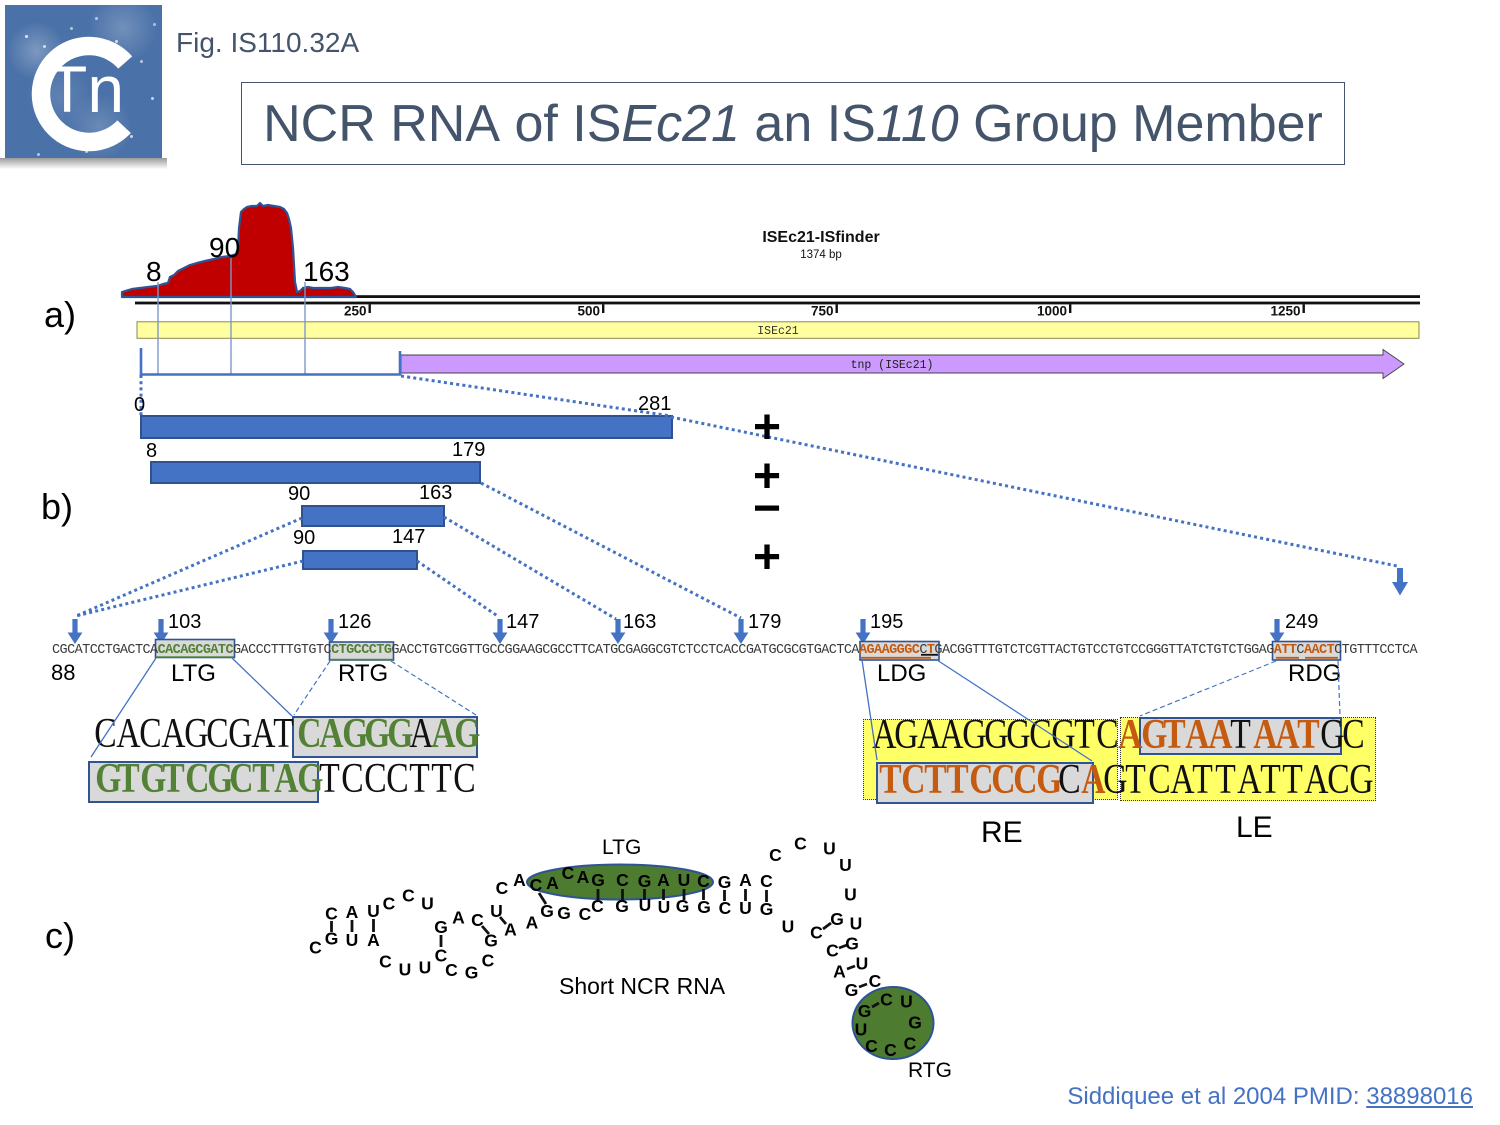 The height and width of the screenshot is (1125, 1500). Describe the element at coordinates (892, 365) in the screenshot. I see `svg-text: tnp (ISEc21)` at that location.